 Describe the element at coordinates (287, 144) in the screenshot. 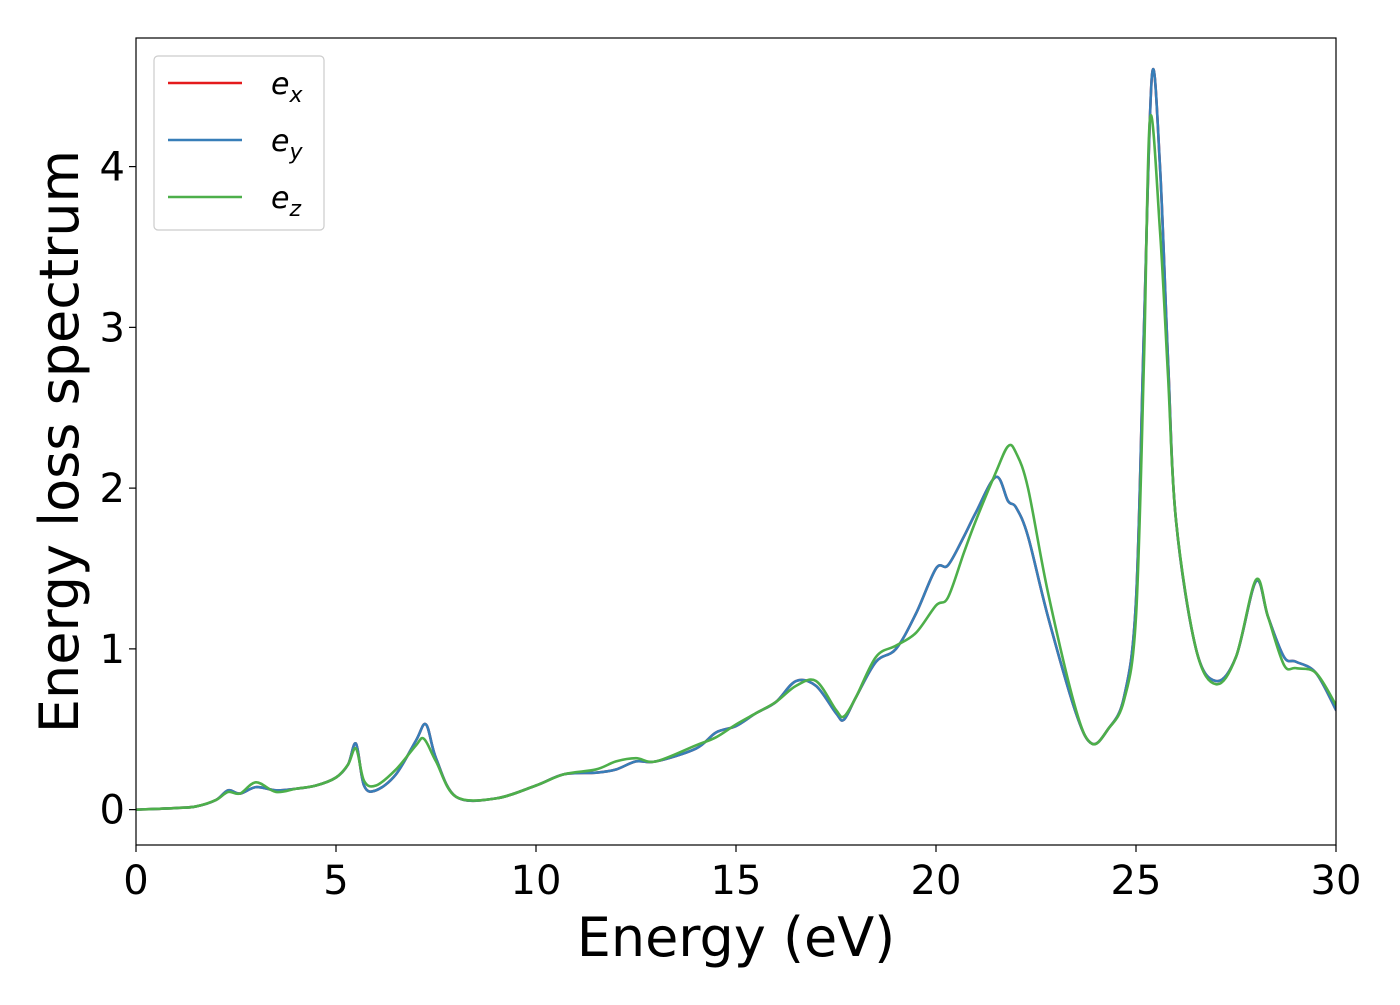

I see `legend-label-ey: ey` at that location.